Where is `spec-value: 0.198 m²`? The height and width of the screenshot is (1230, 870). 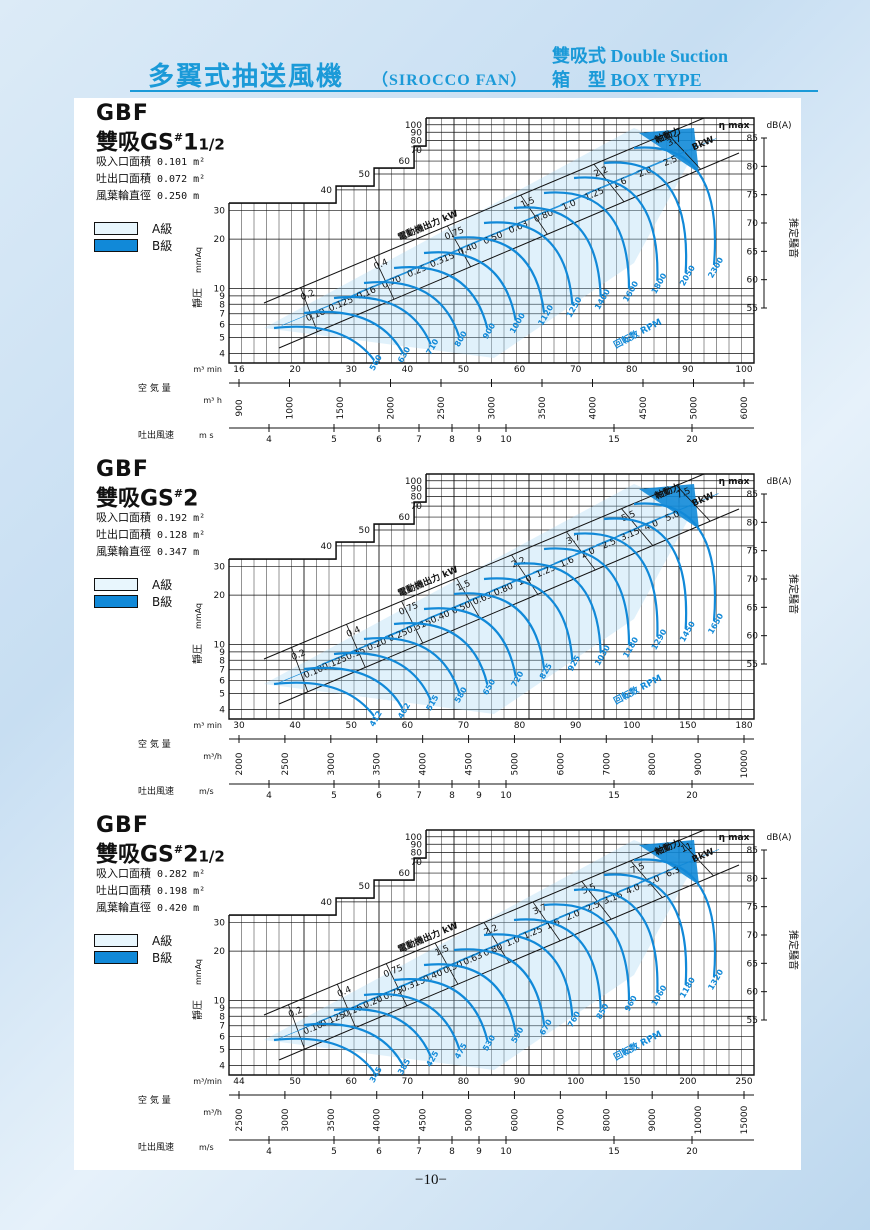
spec-value: 0.198 m² is located at coordinates (181, 891).